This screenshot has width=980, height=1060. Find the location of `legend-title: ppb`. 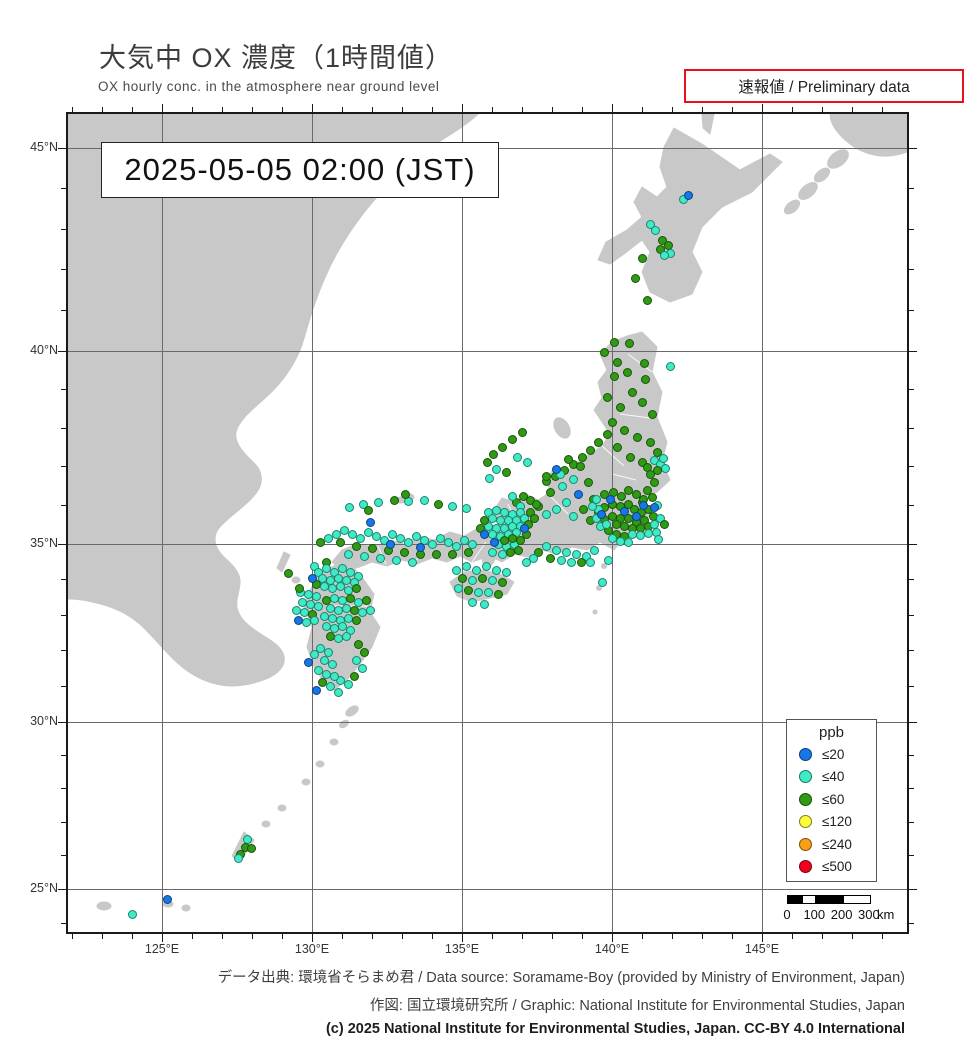

legend-title: ppb is located at coordinates (831, 732).